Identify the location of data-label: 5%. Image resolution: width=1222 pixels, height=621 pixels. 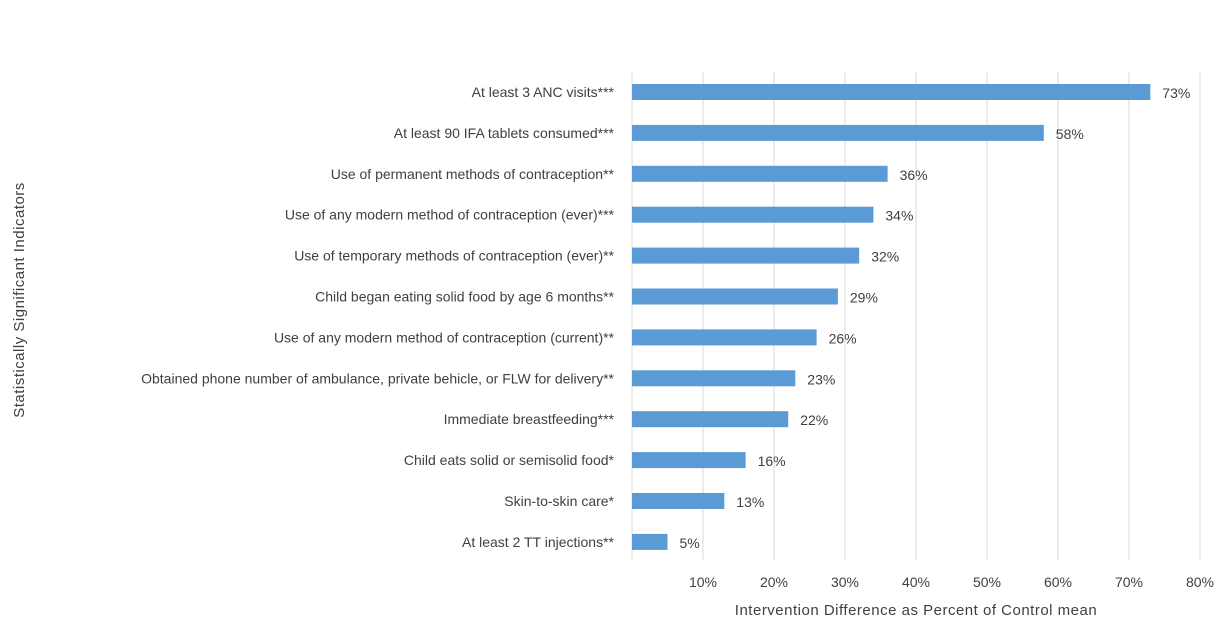
(690, 543).